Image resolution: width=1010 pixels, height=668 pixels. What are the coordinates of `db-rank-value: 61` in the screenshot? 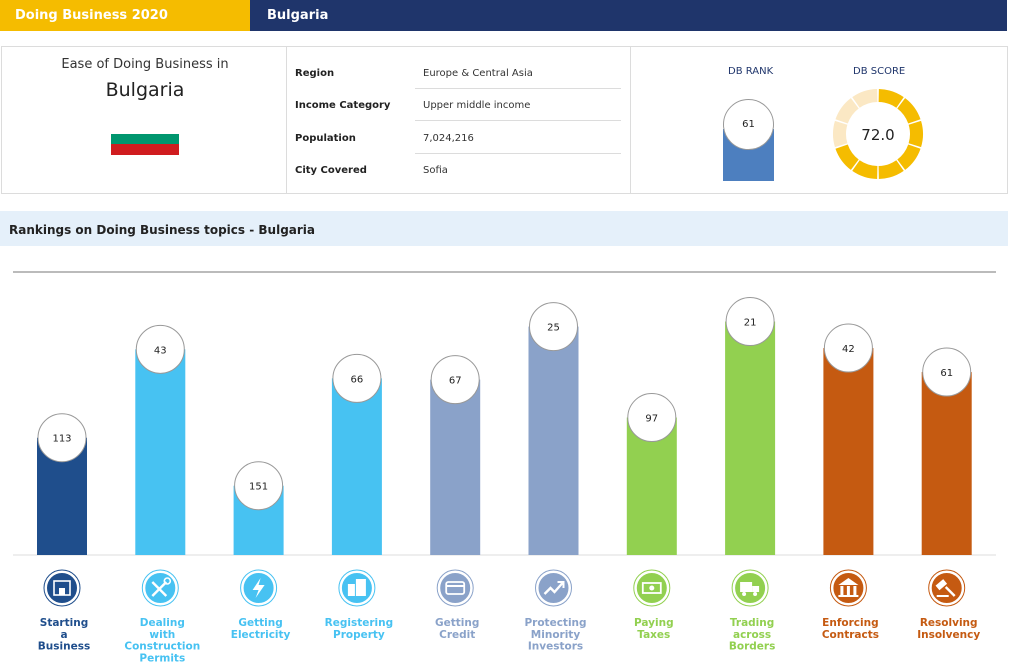 It's located at (748, 124).